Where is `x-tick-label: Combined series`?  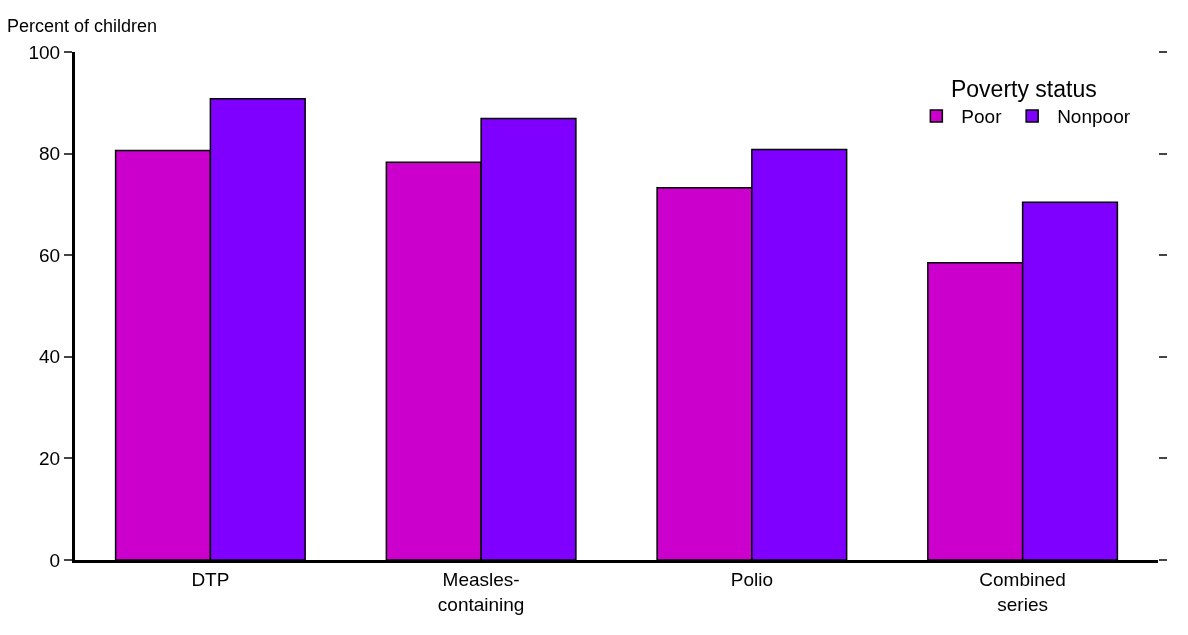 x-tick-label: Combined series is located at coordinates (1022, 591).